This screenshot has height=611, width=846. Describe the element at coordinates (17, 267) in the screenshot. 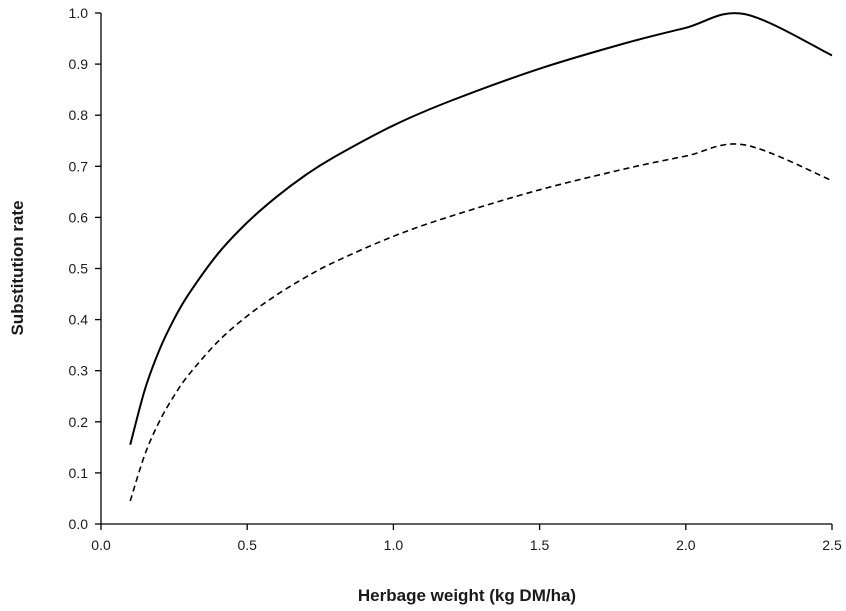

I see `y-axis-title: Substitution rate` at that location.